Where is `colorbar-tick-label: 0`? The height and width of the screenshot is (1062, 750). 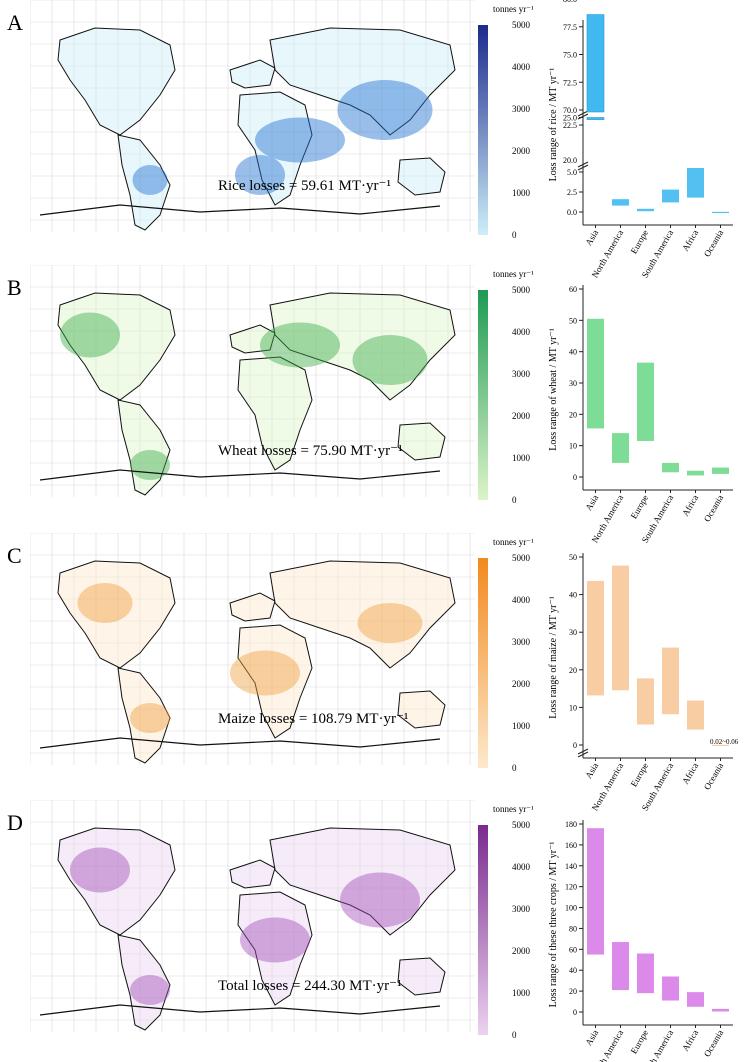 colorbar-tick-label: 0 is located at coordinates (514, 1035).